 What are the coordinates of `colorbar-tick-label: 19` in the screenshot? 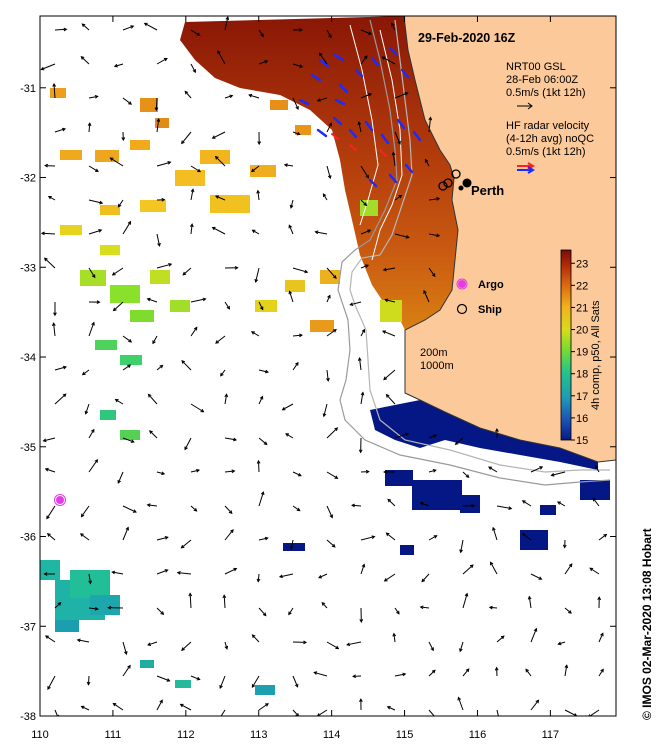 It's located at (582, 353).